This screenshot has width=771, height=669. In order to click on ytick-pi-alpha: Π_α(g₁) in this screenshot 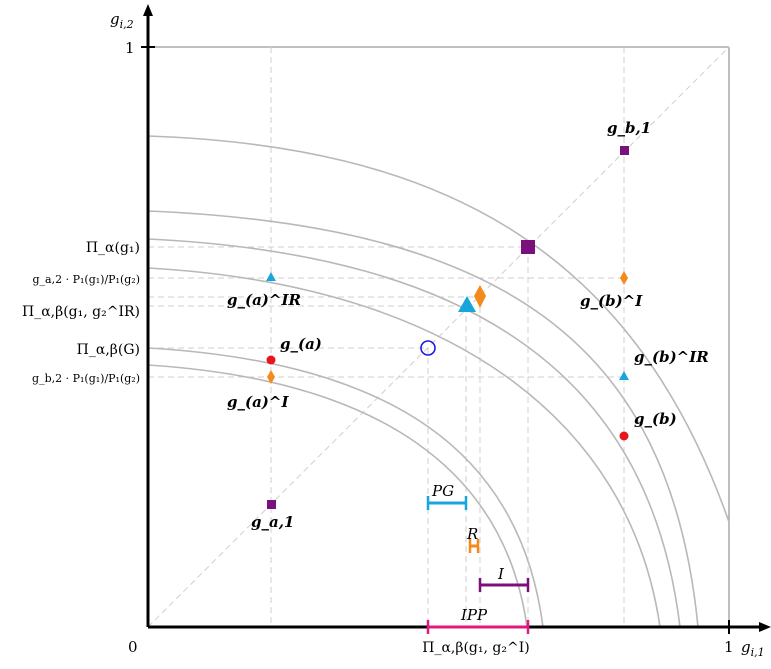, I will do `click(113, 248)`.